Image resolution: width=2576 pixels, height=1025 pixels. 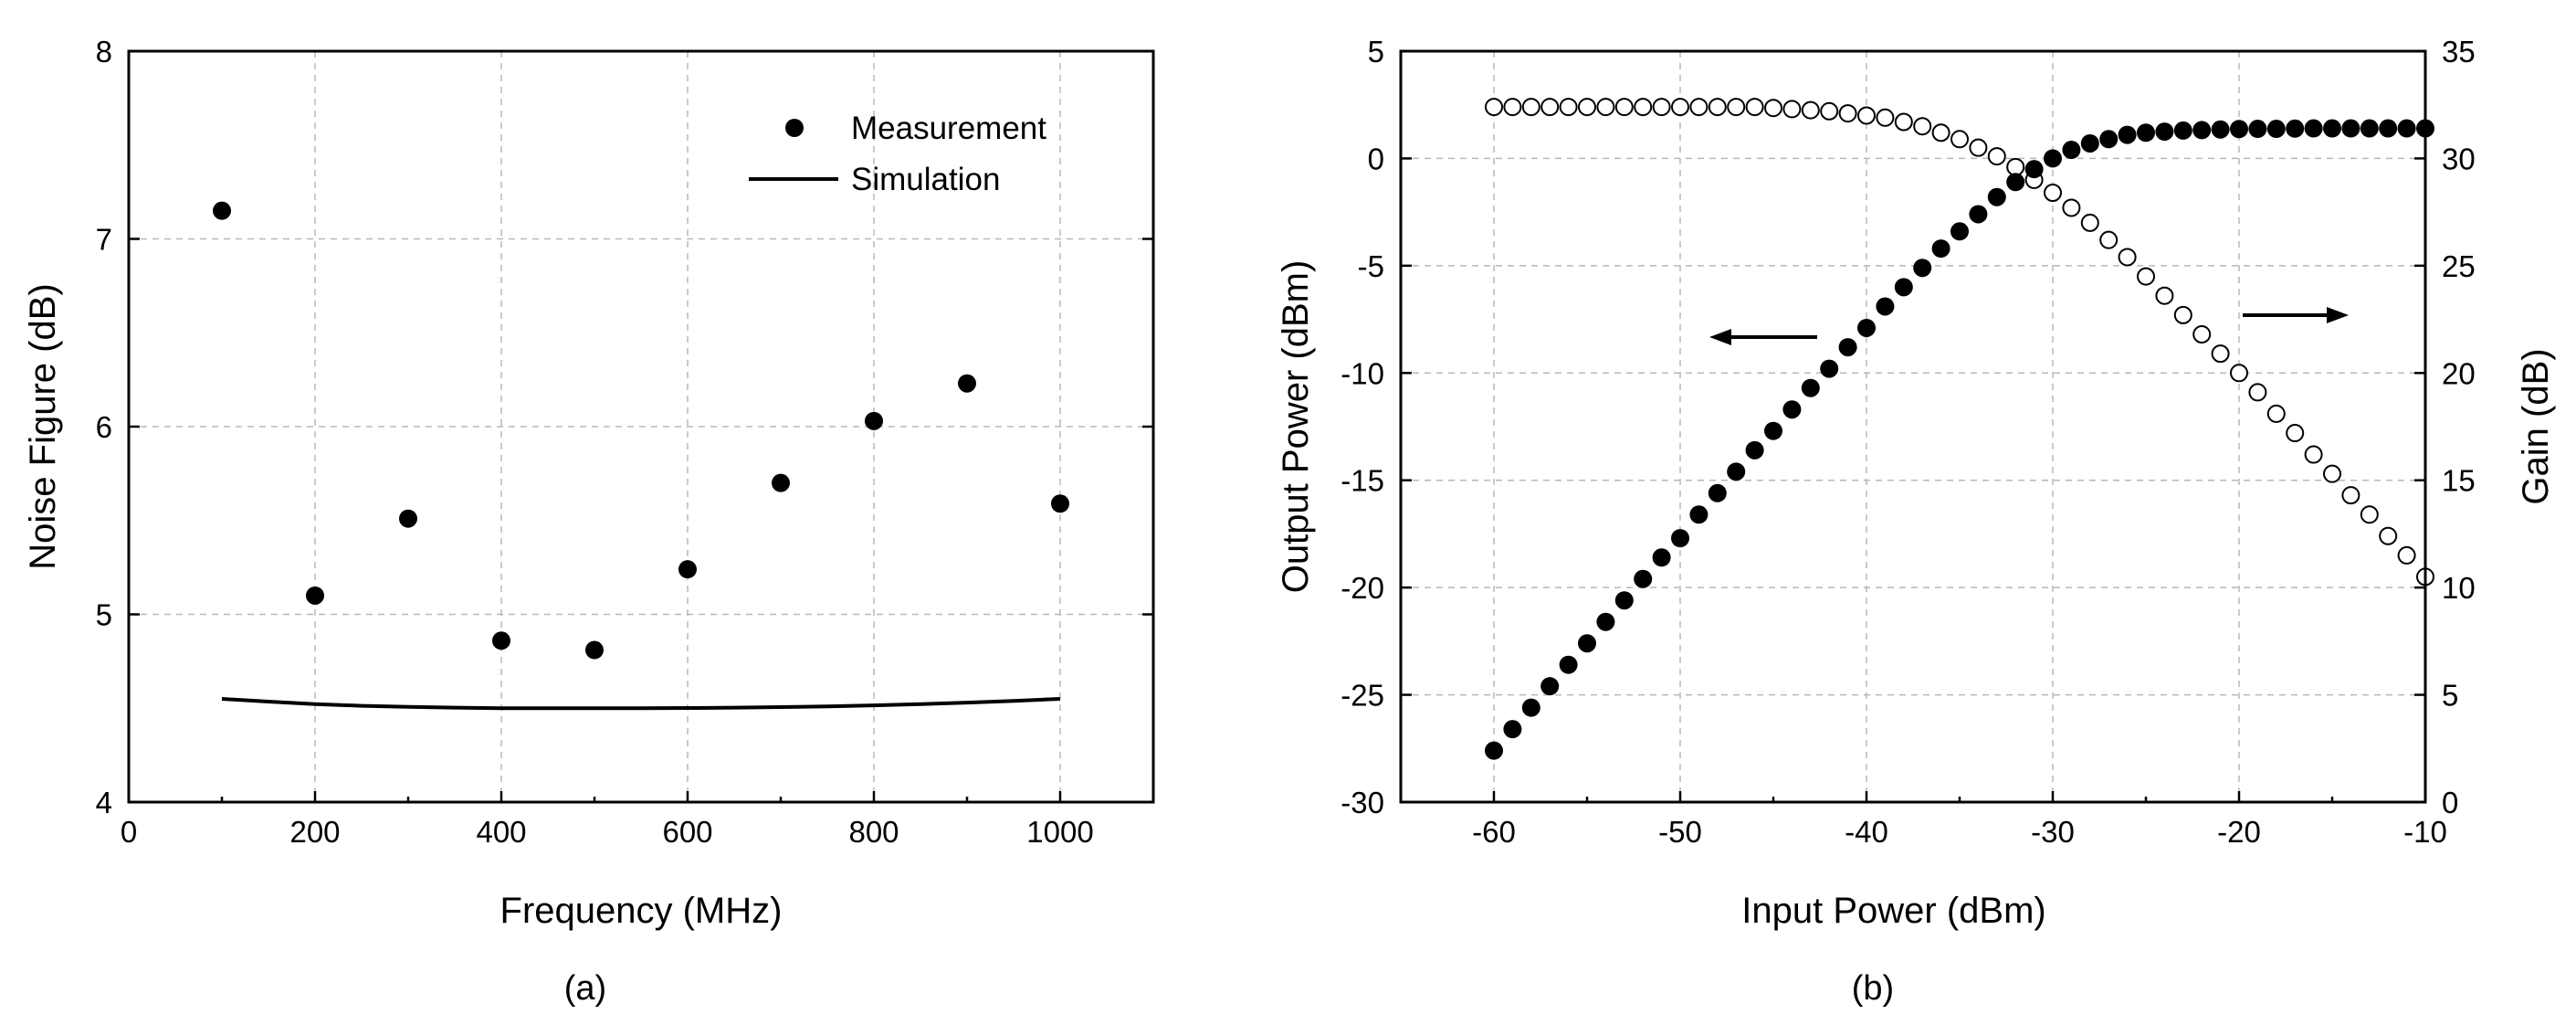 I want to click on chart-b-y2-tick-label: 0, so click(x=2450, y=803).